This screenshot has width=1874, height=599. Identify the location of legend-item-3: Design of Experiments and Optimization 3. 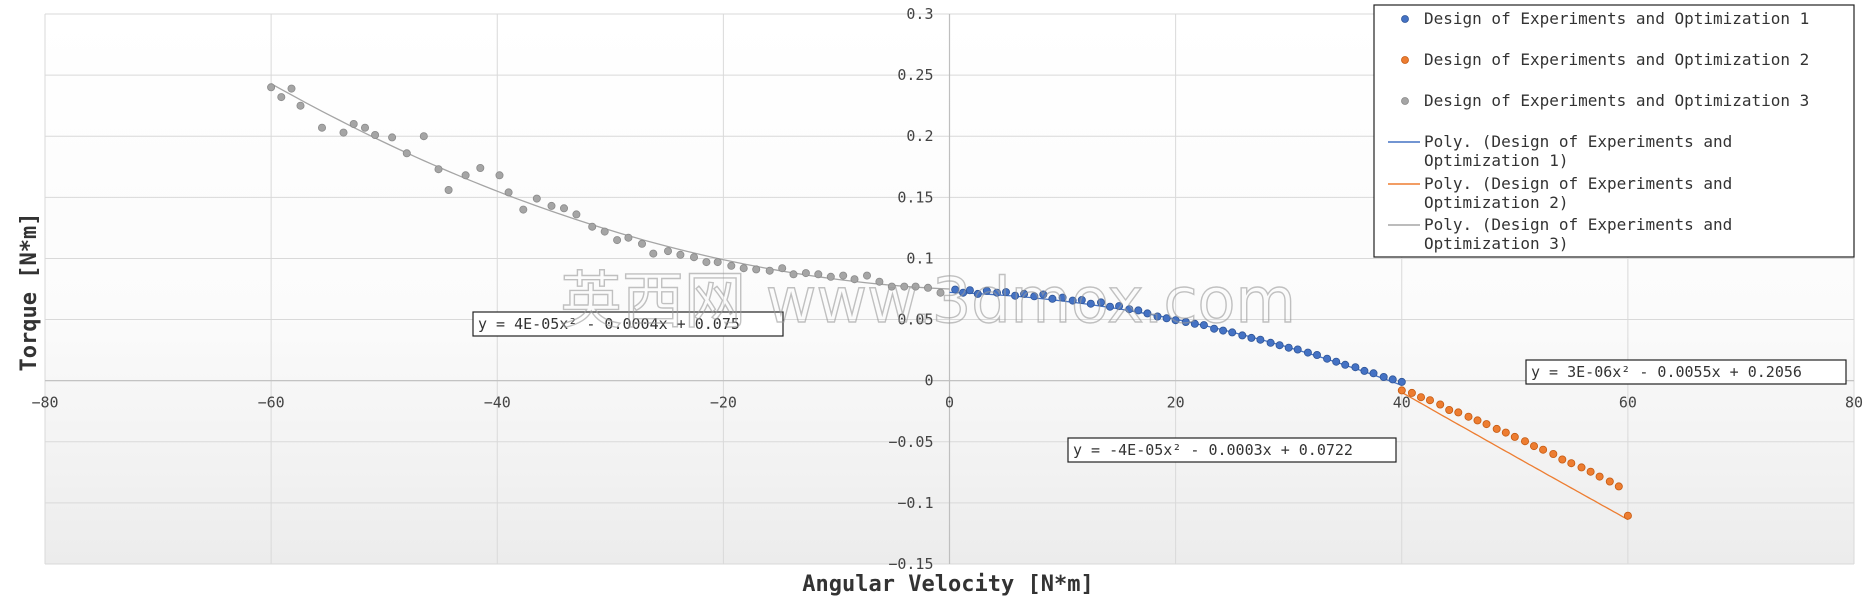
(1605, 100).